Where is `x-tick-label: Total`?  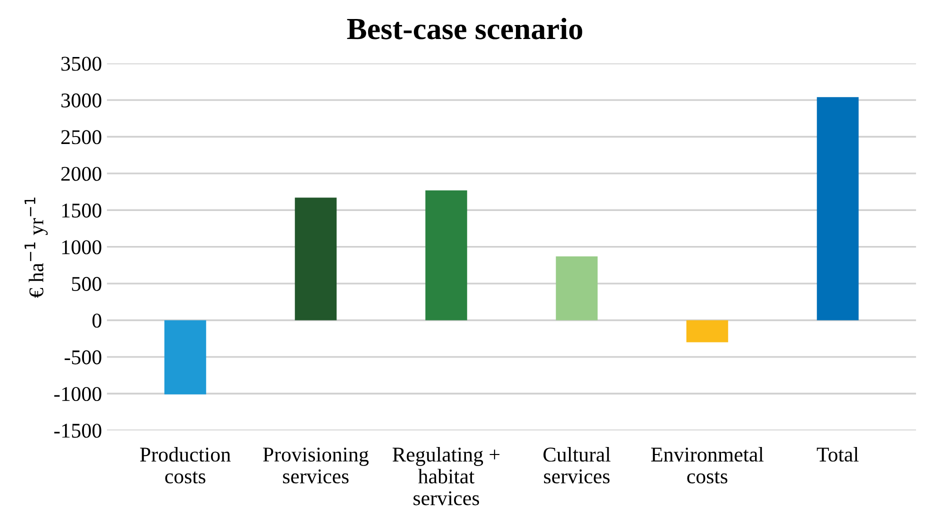
x-tick-label: Total is located at coordinates (837, 454).